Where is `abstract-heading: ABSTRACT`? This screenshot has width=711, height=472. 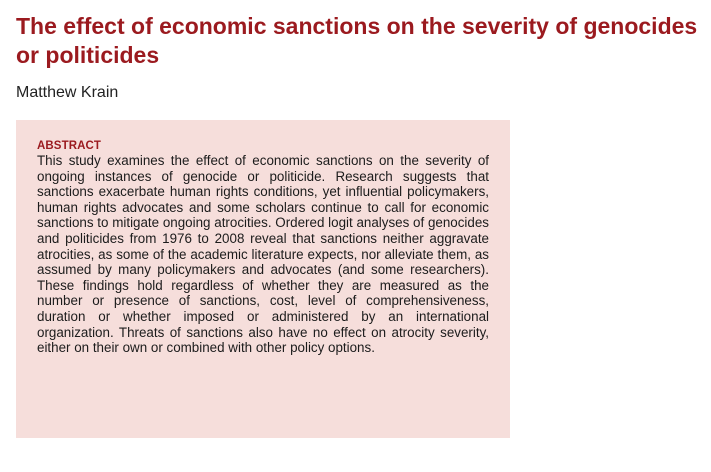
abstract-heading: ABSTRACT is located at coordinates (69, 146).